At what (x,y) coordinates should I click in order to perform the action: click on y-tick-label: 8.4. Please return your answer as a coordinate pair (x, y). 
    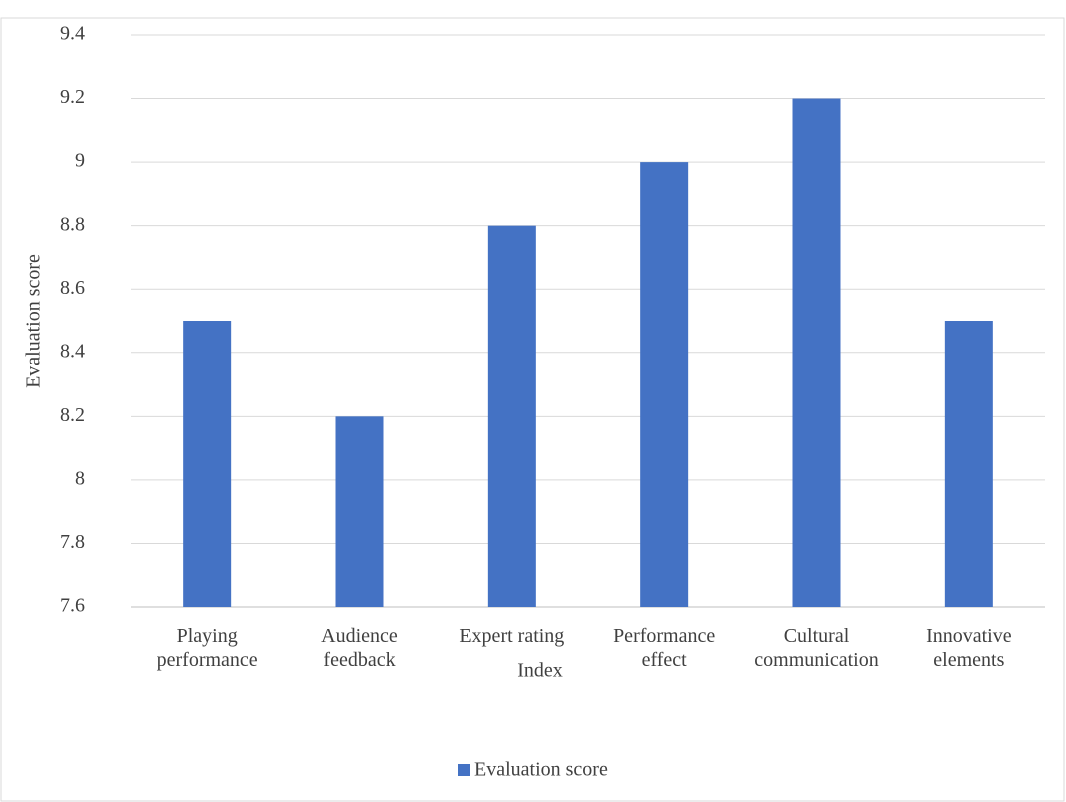
    Looking at the image, I should click on (72, 351).